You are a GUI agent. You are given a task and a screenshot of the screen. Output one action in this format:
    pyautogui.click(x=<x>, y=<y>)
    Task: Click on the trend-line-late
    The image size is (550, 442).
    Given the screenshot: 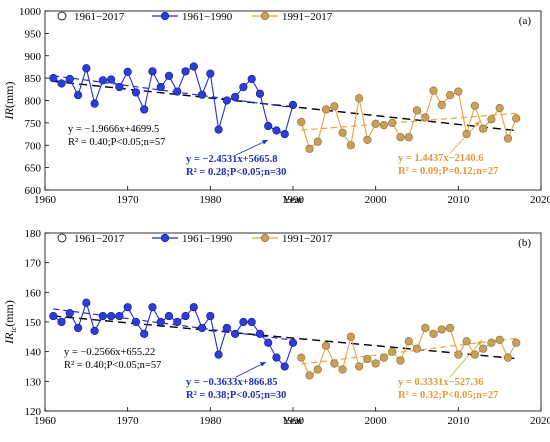 What is the action you would take?
    pyautogui.click(x=409, y=121)
    